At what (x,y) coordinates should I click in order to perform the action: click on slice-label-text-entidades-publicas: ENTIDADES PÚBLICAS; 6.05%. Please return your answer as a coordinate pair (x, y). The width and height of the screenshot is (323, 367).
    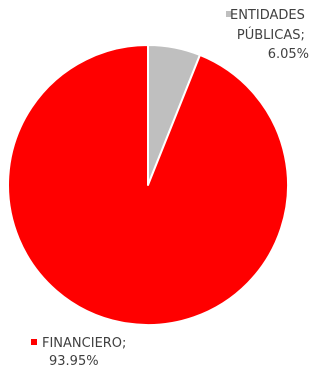
    Looking at the image, I should click on (269, 35).